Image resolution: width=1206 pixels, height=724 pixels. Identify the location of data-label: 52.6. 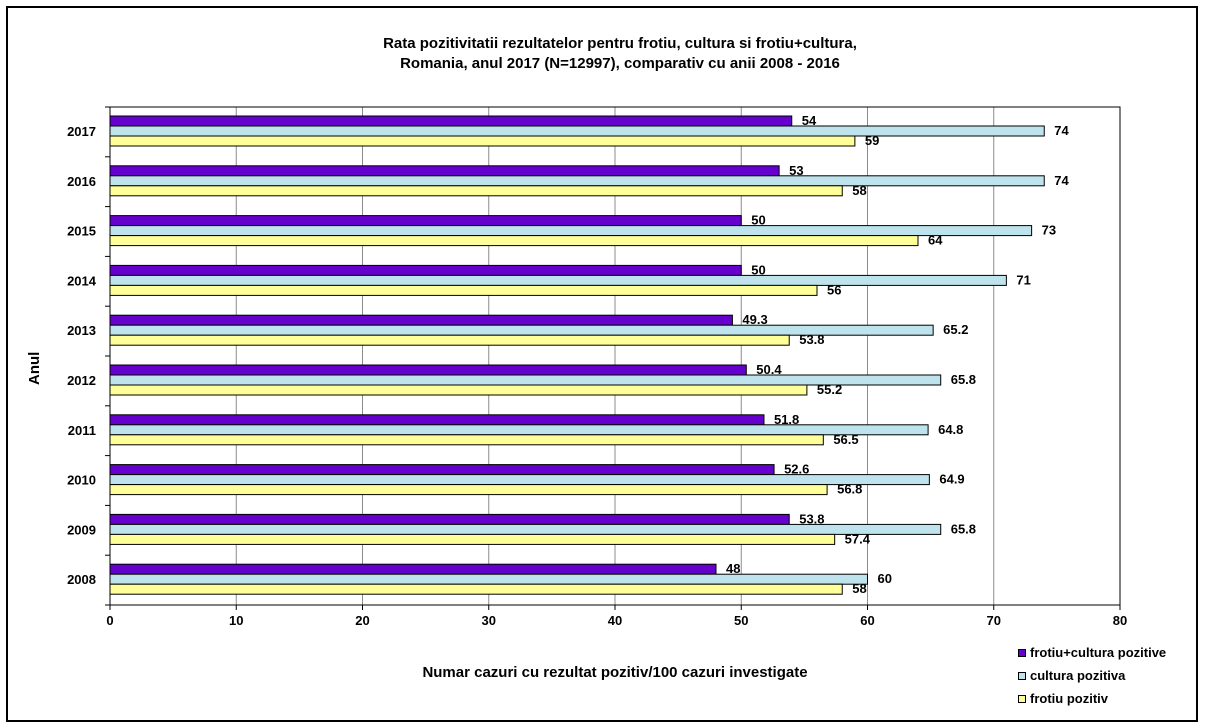
(796, 469).